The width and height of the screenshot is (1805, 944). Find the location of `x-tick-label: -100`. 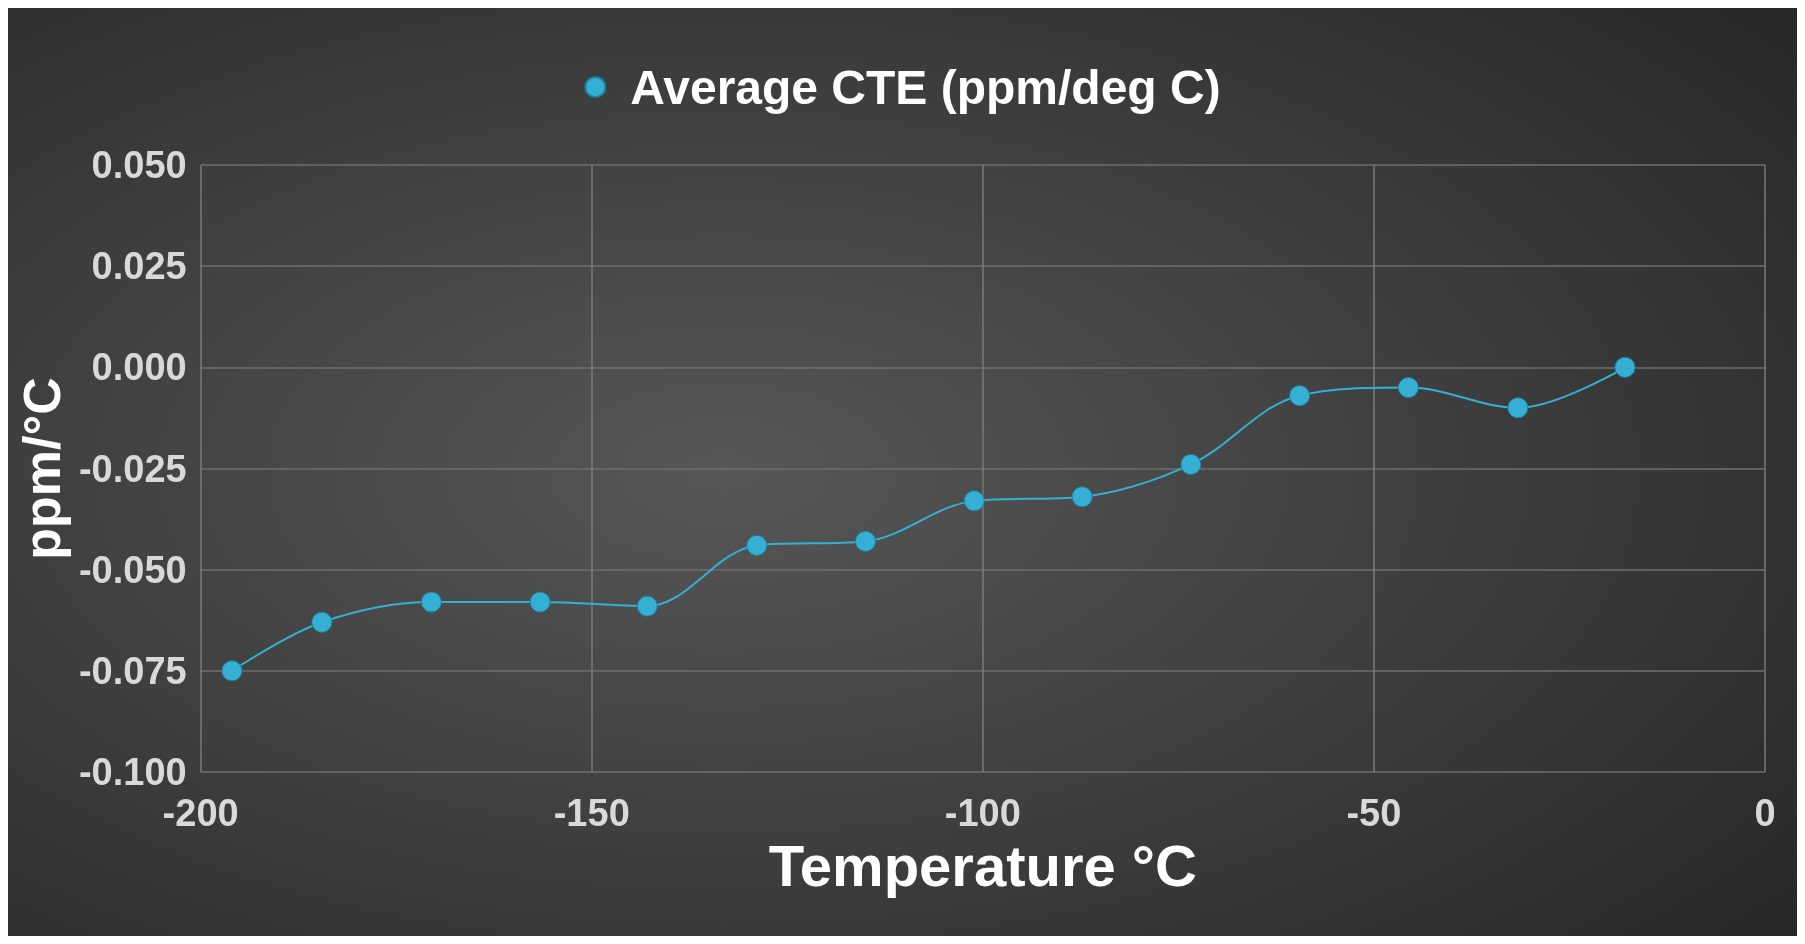

x-tick-label: -100 is located at coordinates (982, 813).